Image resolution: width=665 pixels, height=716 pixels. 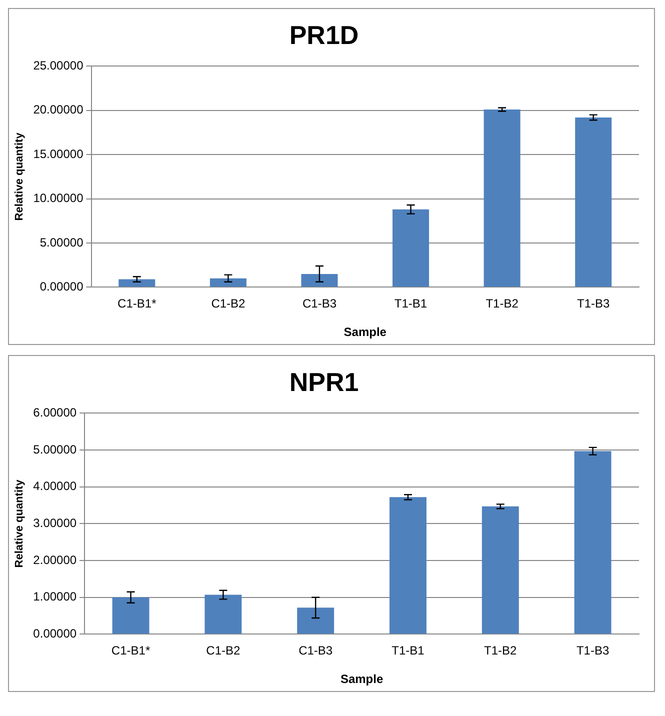 What do you see at coordinates (58, 198) in the screenshot?
I see `y-tick-label: 10.00000` at bounding box center [58, 198].